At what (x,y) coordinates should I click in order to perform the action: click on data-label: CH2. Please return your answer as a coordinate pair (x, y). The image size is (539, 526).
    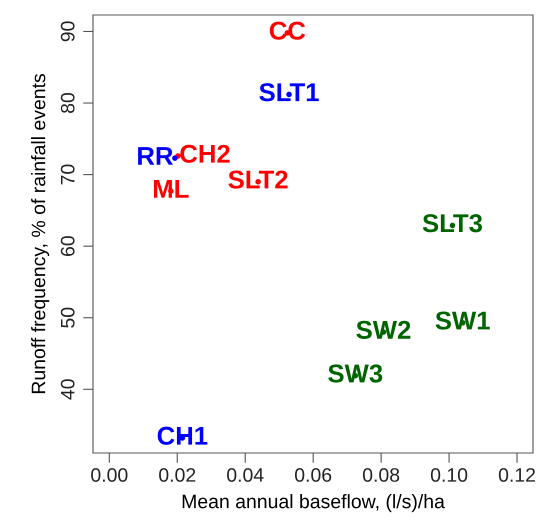
    Looking at the image, I should click on (205, 153).